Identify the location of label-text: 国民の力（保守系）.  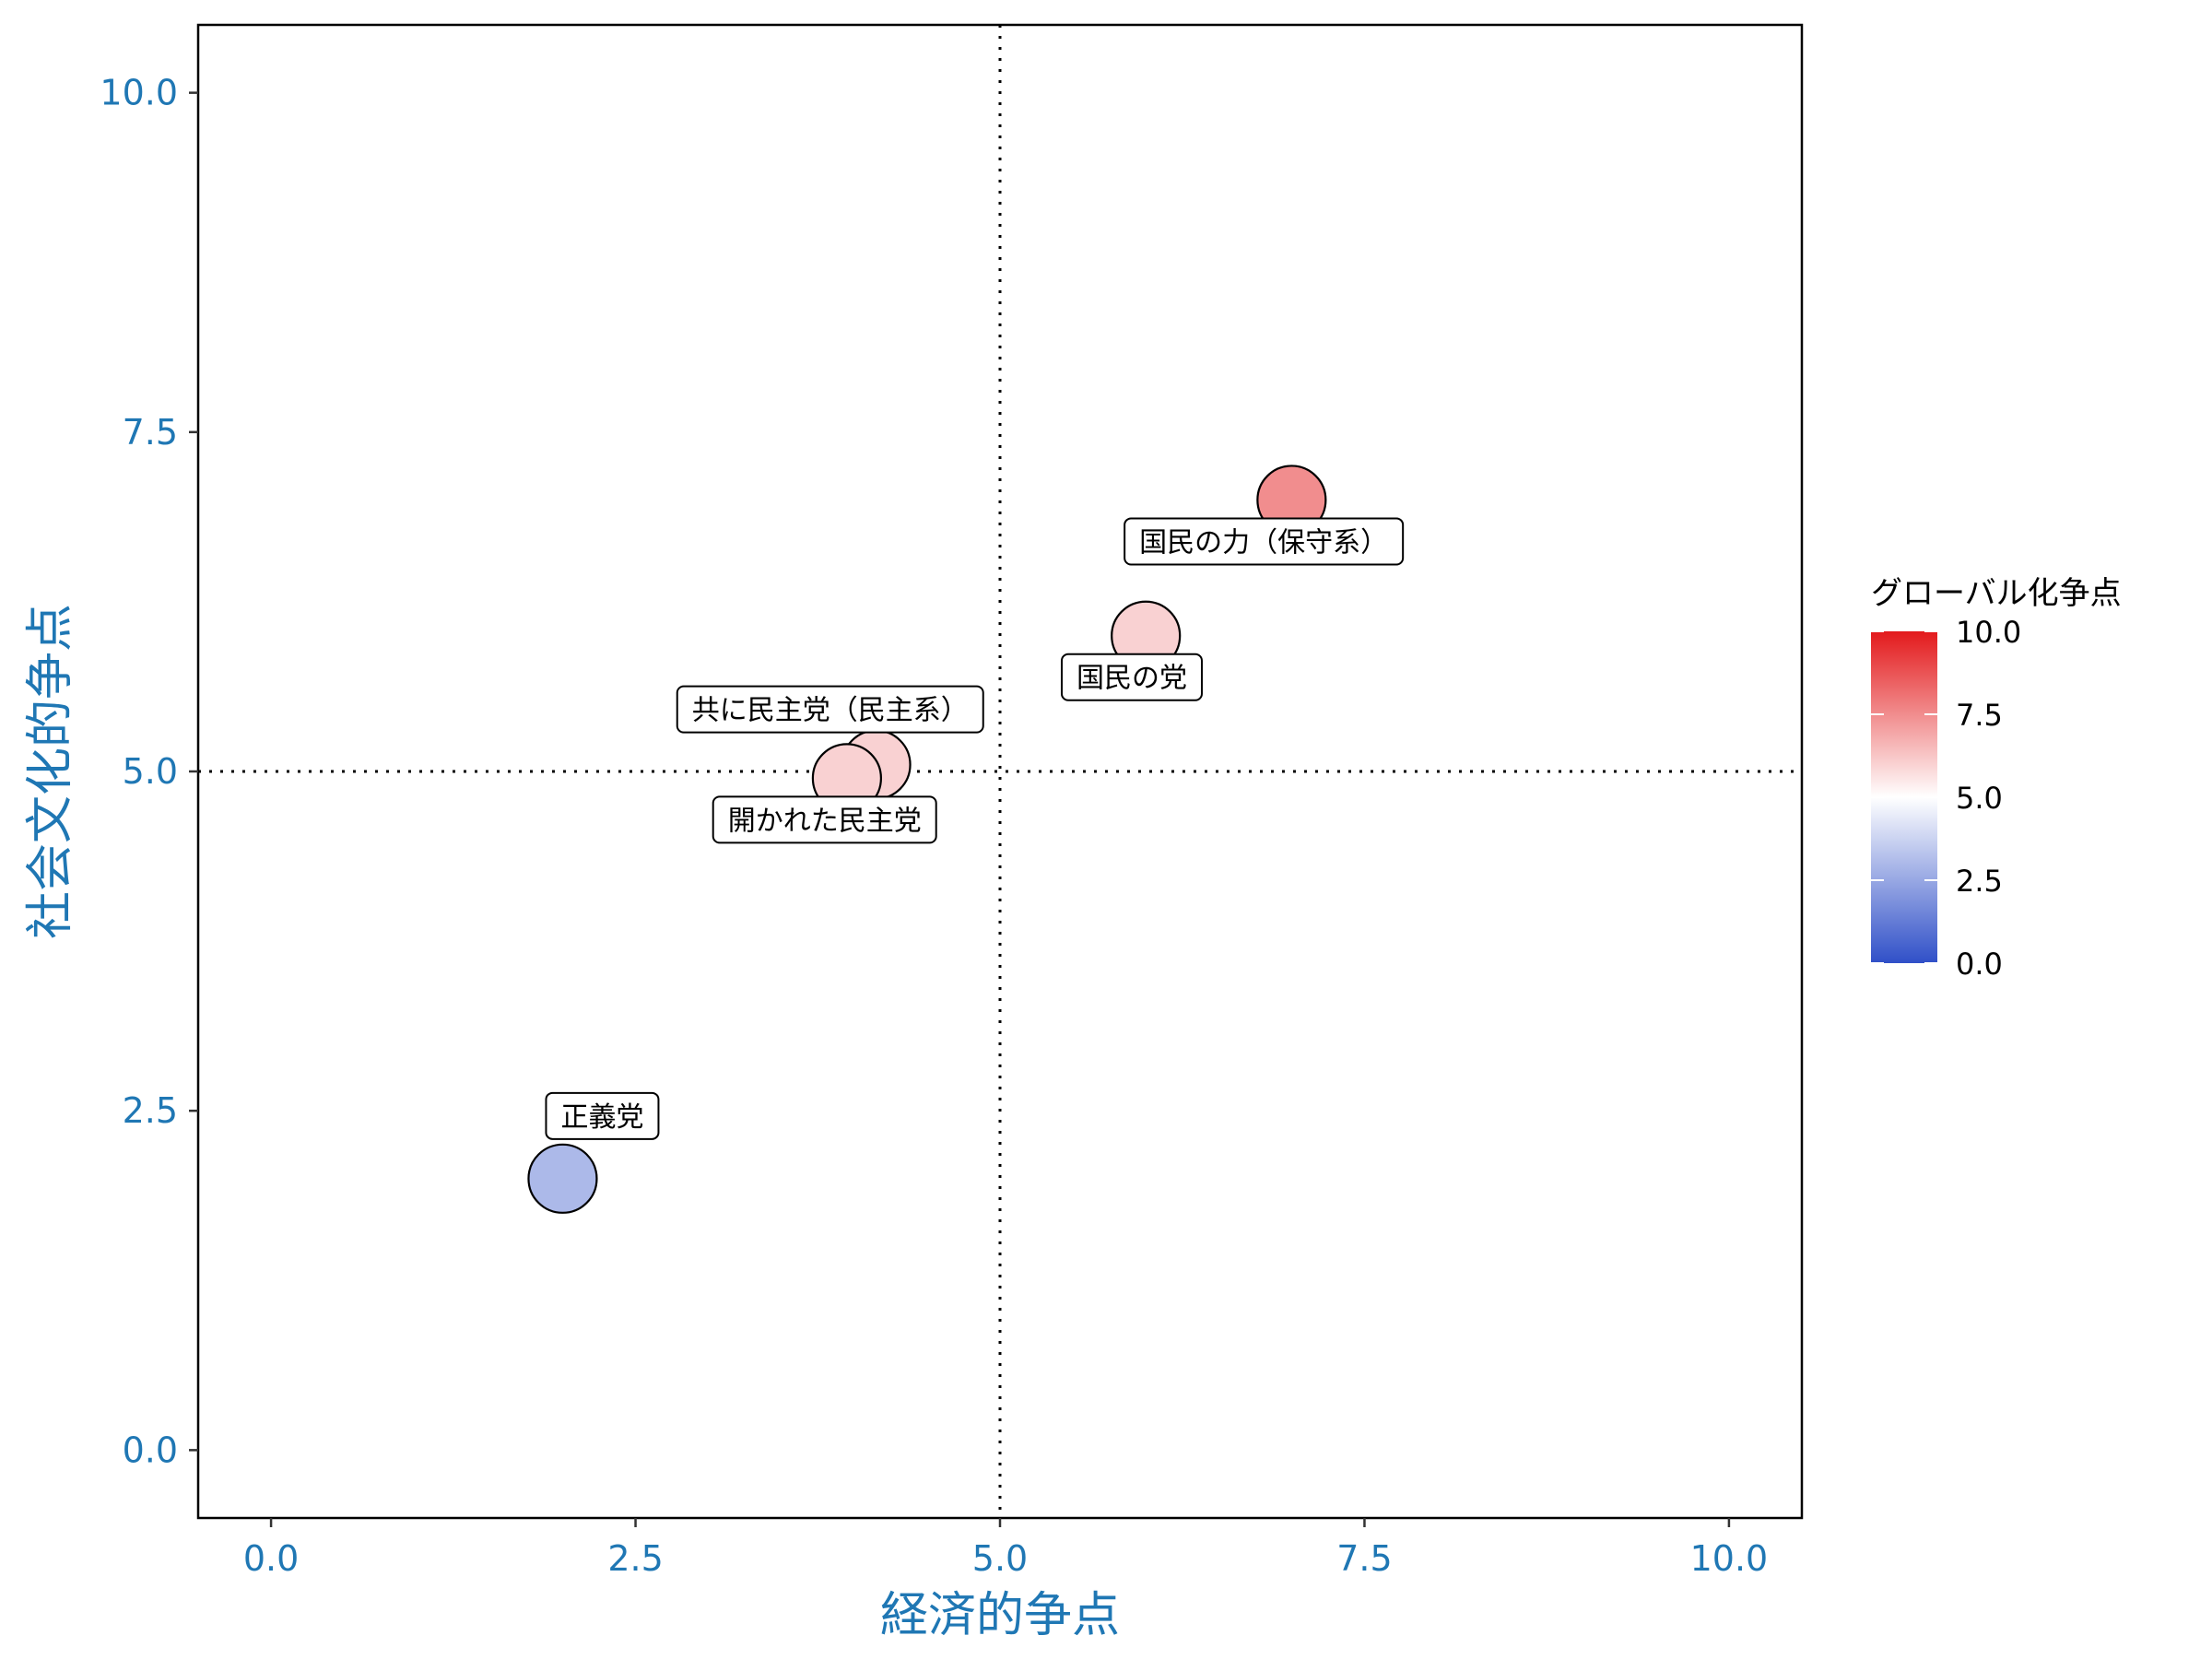
(1263, 542).